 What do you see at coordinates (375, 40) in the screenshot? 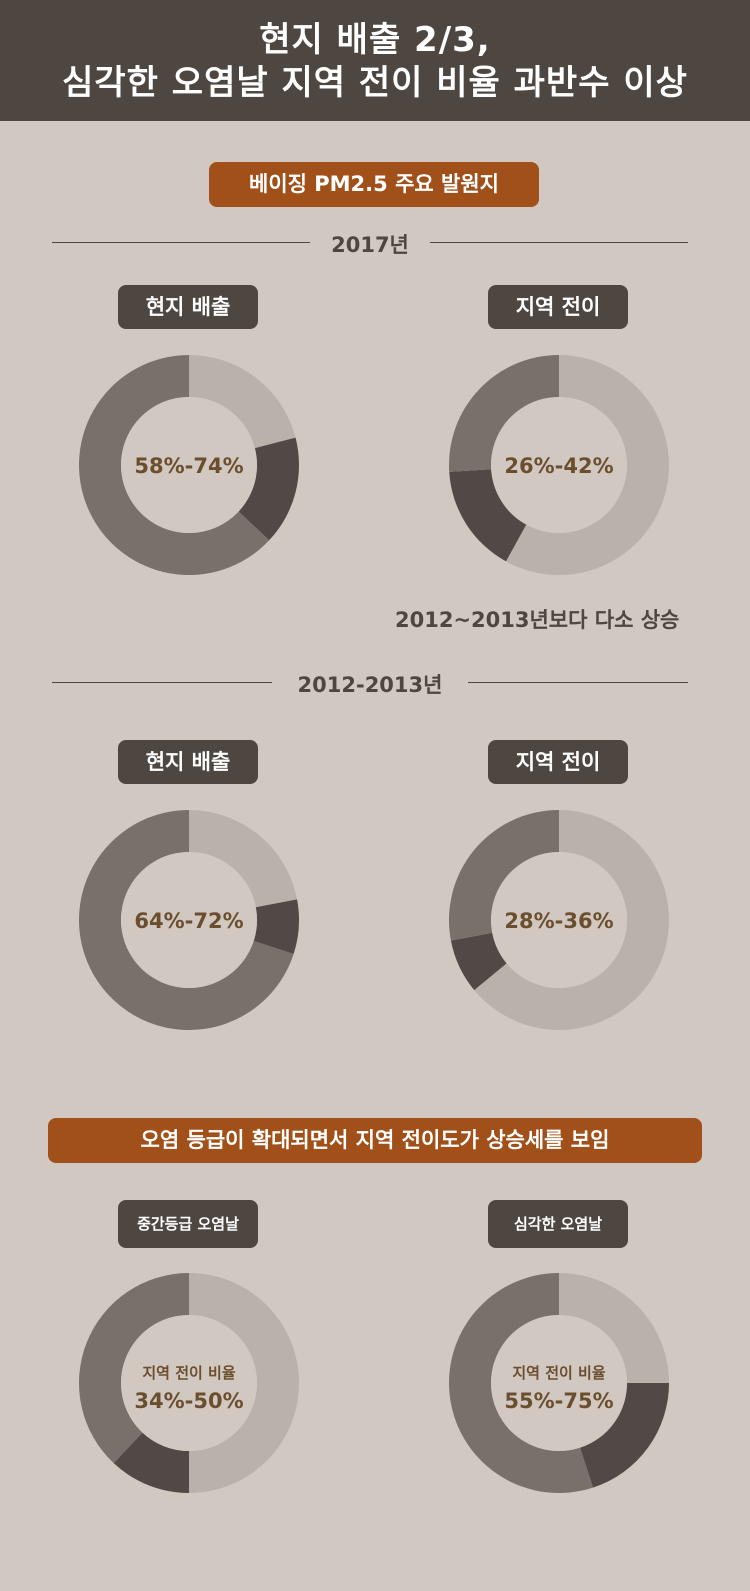
I see `header-title-line1: 현지 배출 2/3,` at bounding box center [375, 40].